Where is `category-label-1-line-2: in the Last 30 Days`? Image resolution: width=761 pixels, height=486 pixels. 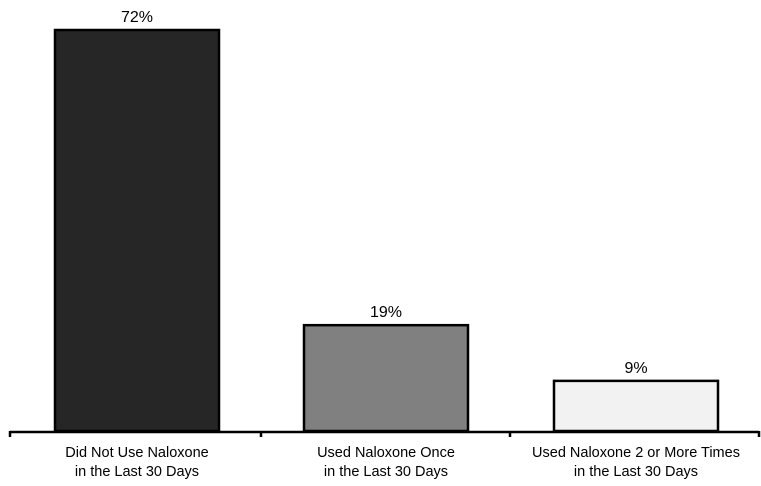 category-label-1-line-2: in the Last 30 Days is located at coordinates (137, 472).